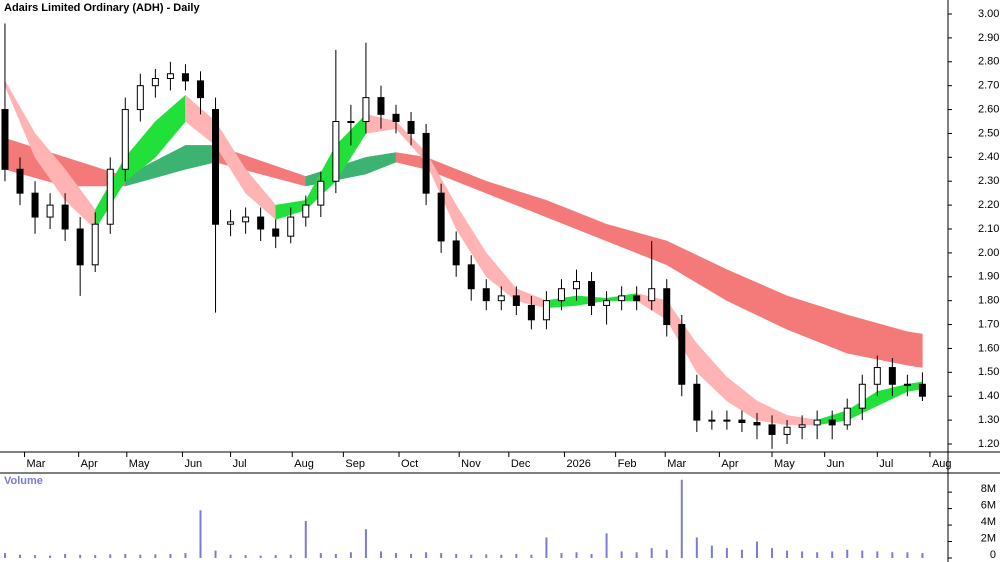 Image resolution: width=1000 pixels, height=562 pixels. What do you see at coordinates (355, 464) in the screenshot?
I see `x-tick-label: Sep` at bounding box center [355, 464].